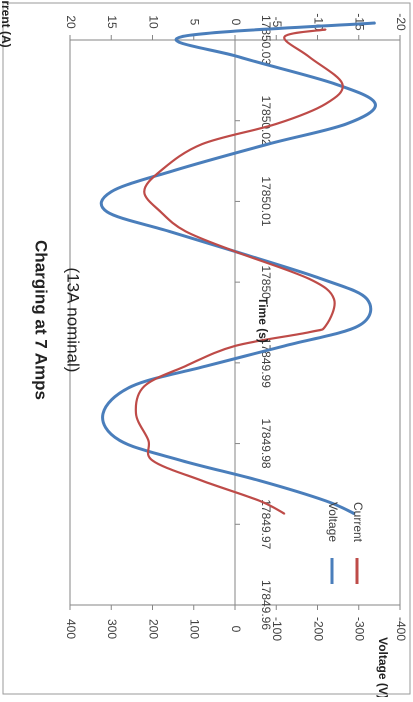  What do you see at coordinates (401, 629) in the screenshot?
I see `voltage-tick-label: -400` at bounding box center [401, 629].